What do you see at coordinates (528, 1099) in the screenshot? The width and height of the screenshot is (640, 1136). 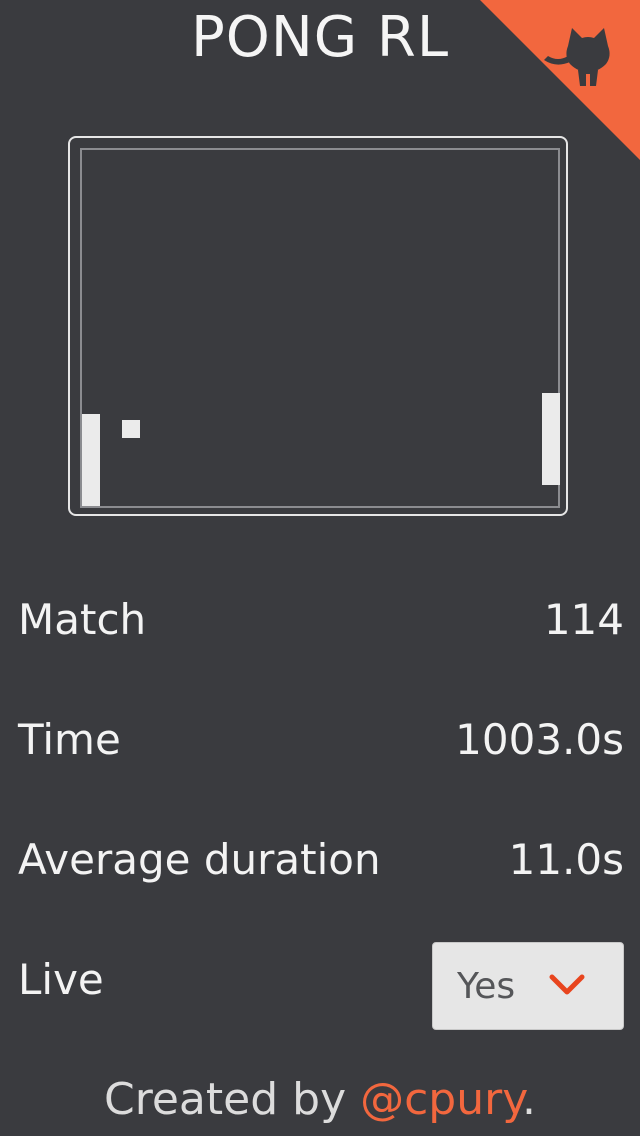 I see `footer-suffix: .` at bounding box center [528, 1099].